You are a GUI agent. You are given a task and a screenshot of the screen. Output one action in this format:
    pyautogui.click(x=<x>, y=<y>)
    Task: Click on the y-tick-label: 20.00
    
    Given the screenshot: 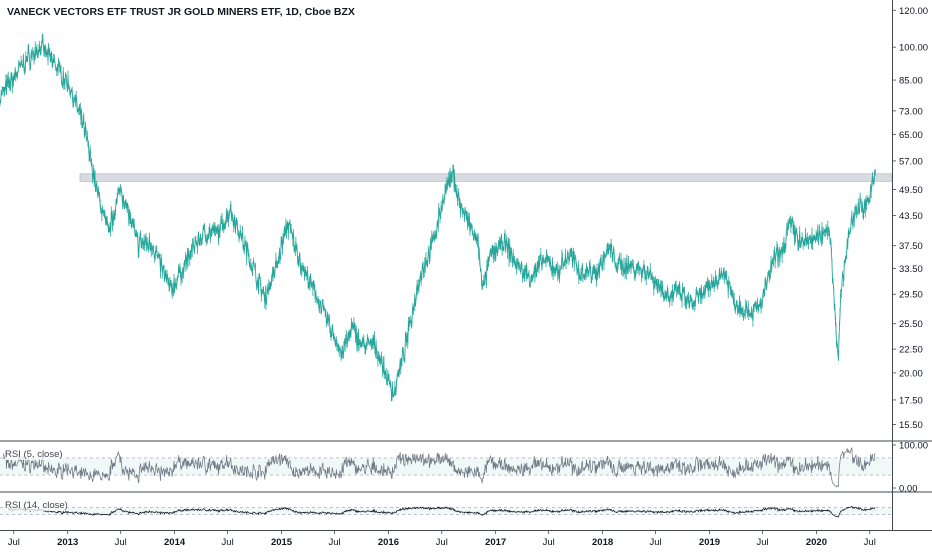 What is the action you would take?
    pyautogui.click(x=911, y=373)
    